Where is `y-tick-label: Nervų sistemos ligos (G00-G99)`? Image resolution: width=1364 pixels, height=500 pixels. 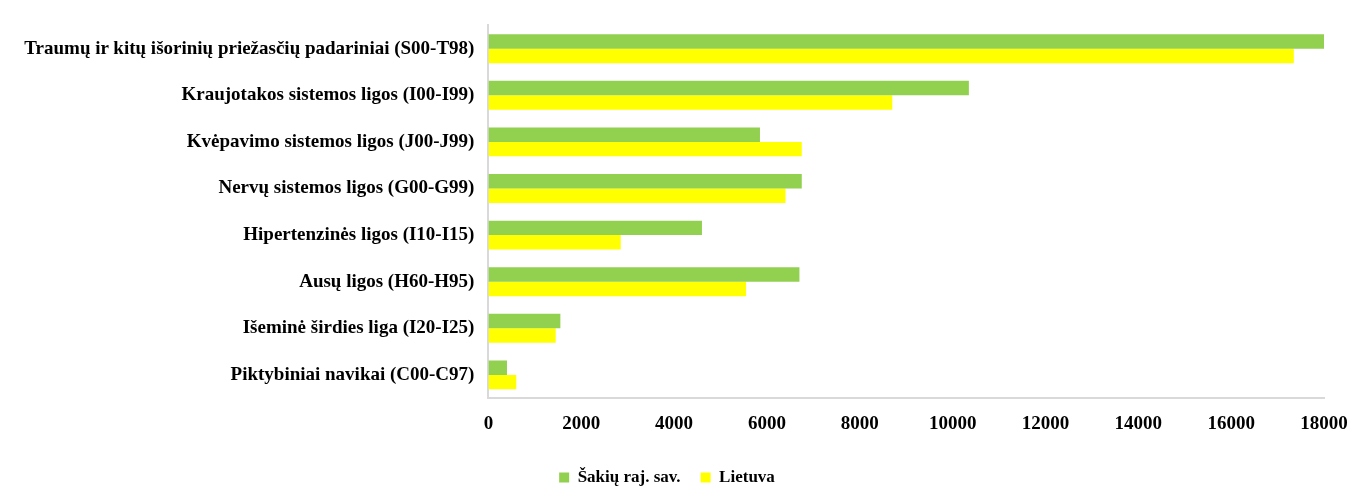
y-tick-label: Nervų sistemos ligos (G00-G99) is located at coordinates (346, 187).